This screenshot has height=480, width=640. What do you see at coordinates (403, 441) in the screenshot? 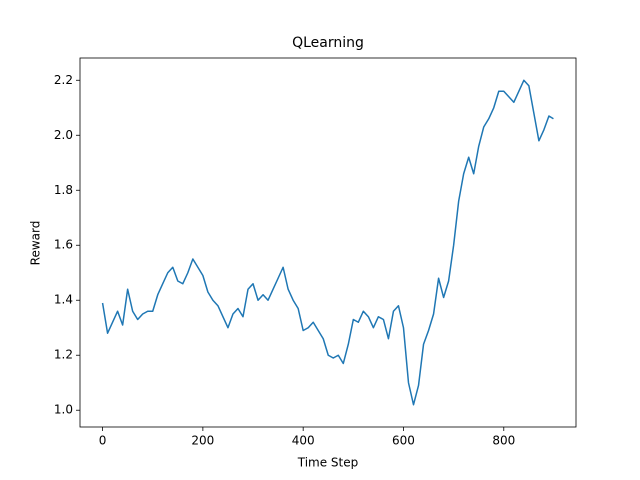
I see `x-tick-label: 600` at bounding box center [403, 441].